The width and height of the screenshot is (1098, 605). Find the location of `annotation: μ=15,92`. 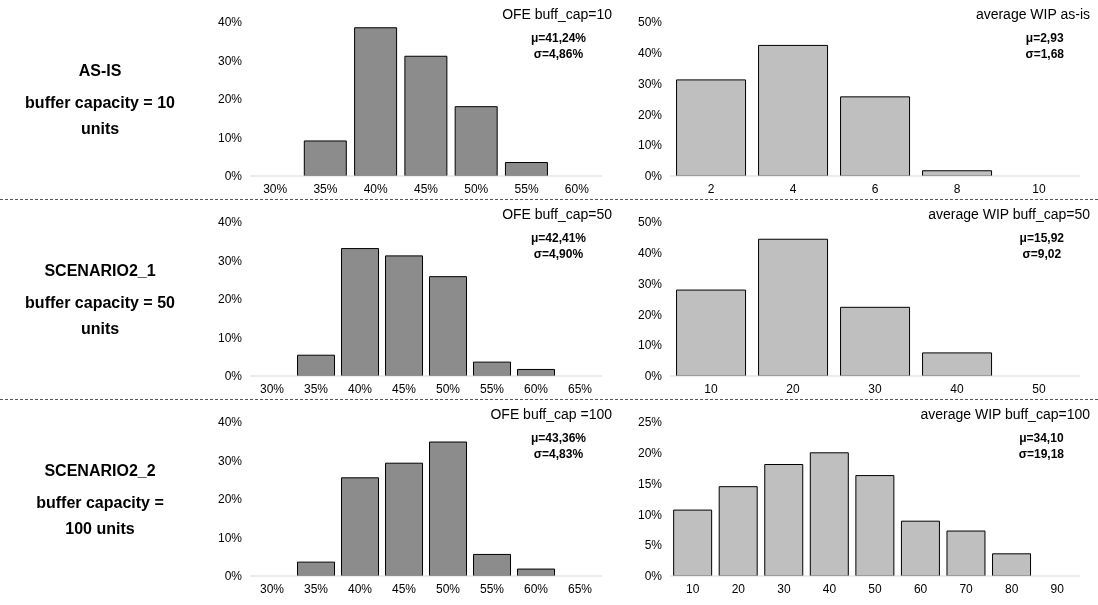

annotation: μ=15,92 is located at coordinates (1041, 238).